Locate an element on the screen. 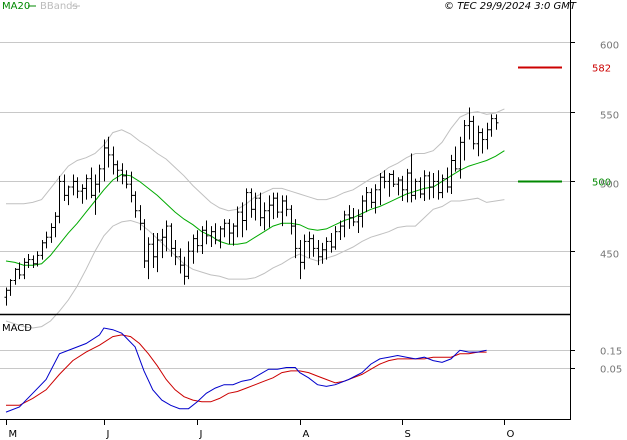  signal-line is located at coordinates (246, 370).